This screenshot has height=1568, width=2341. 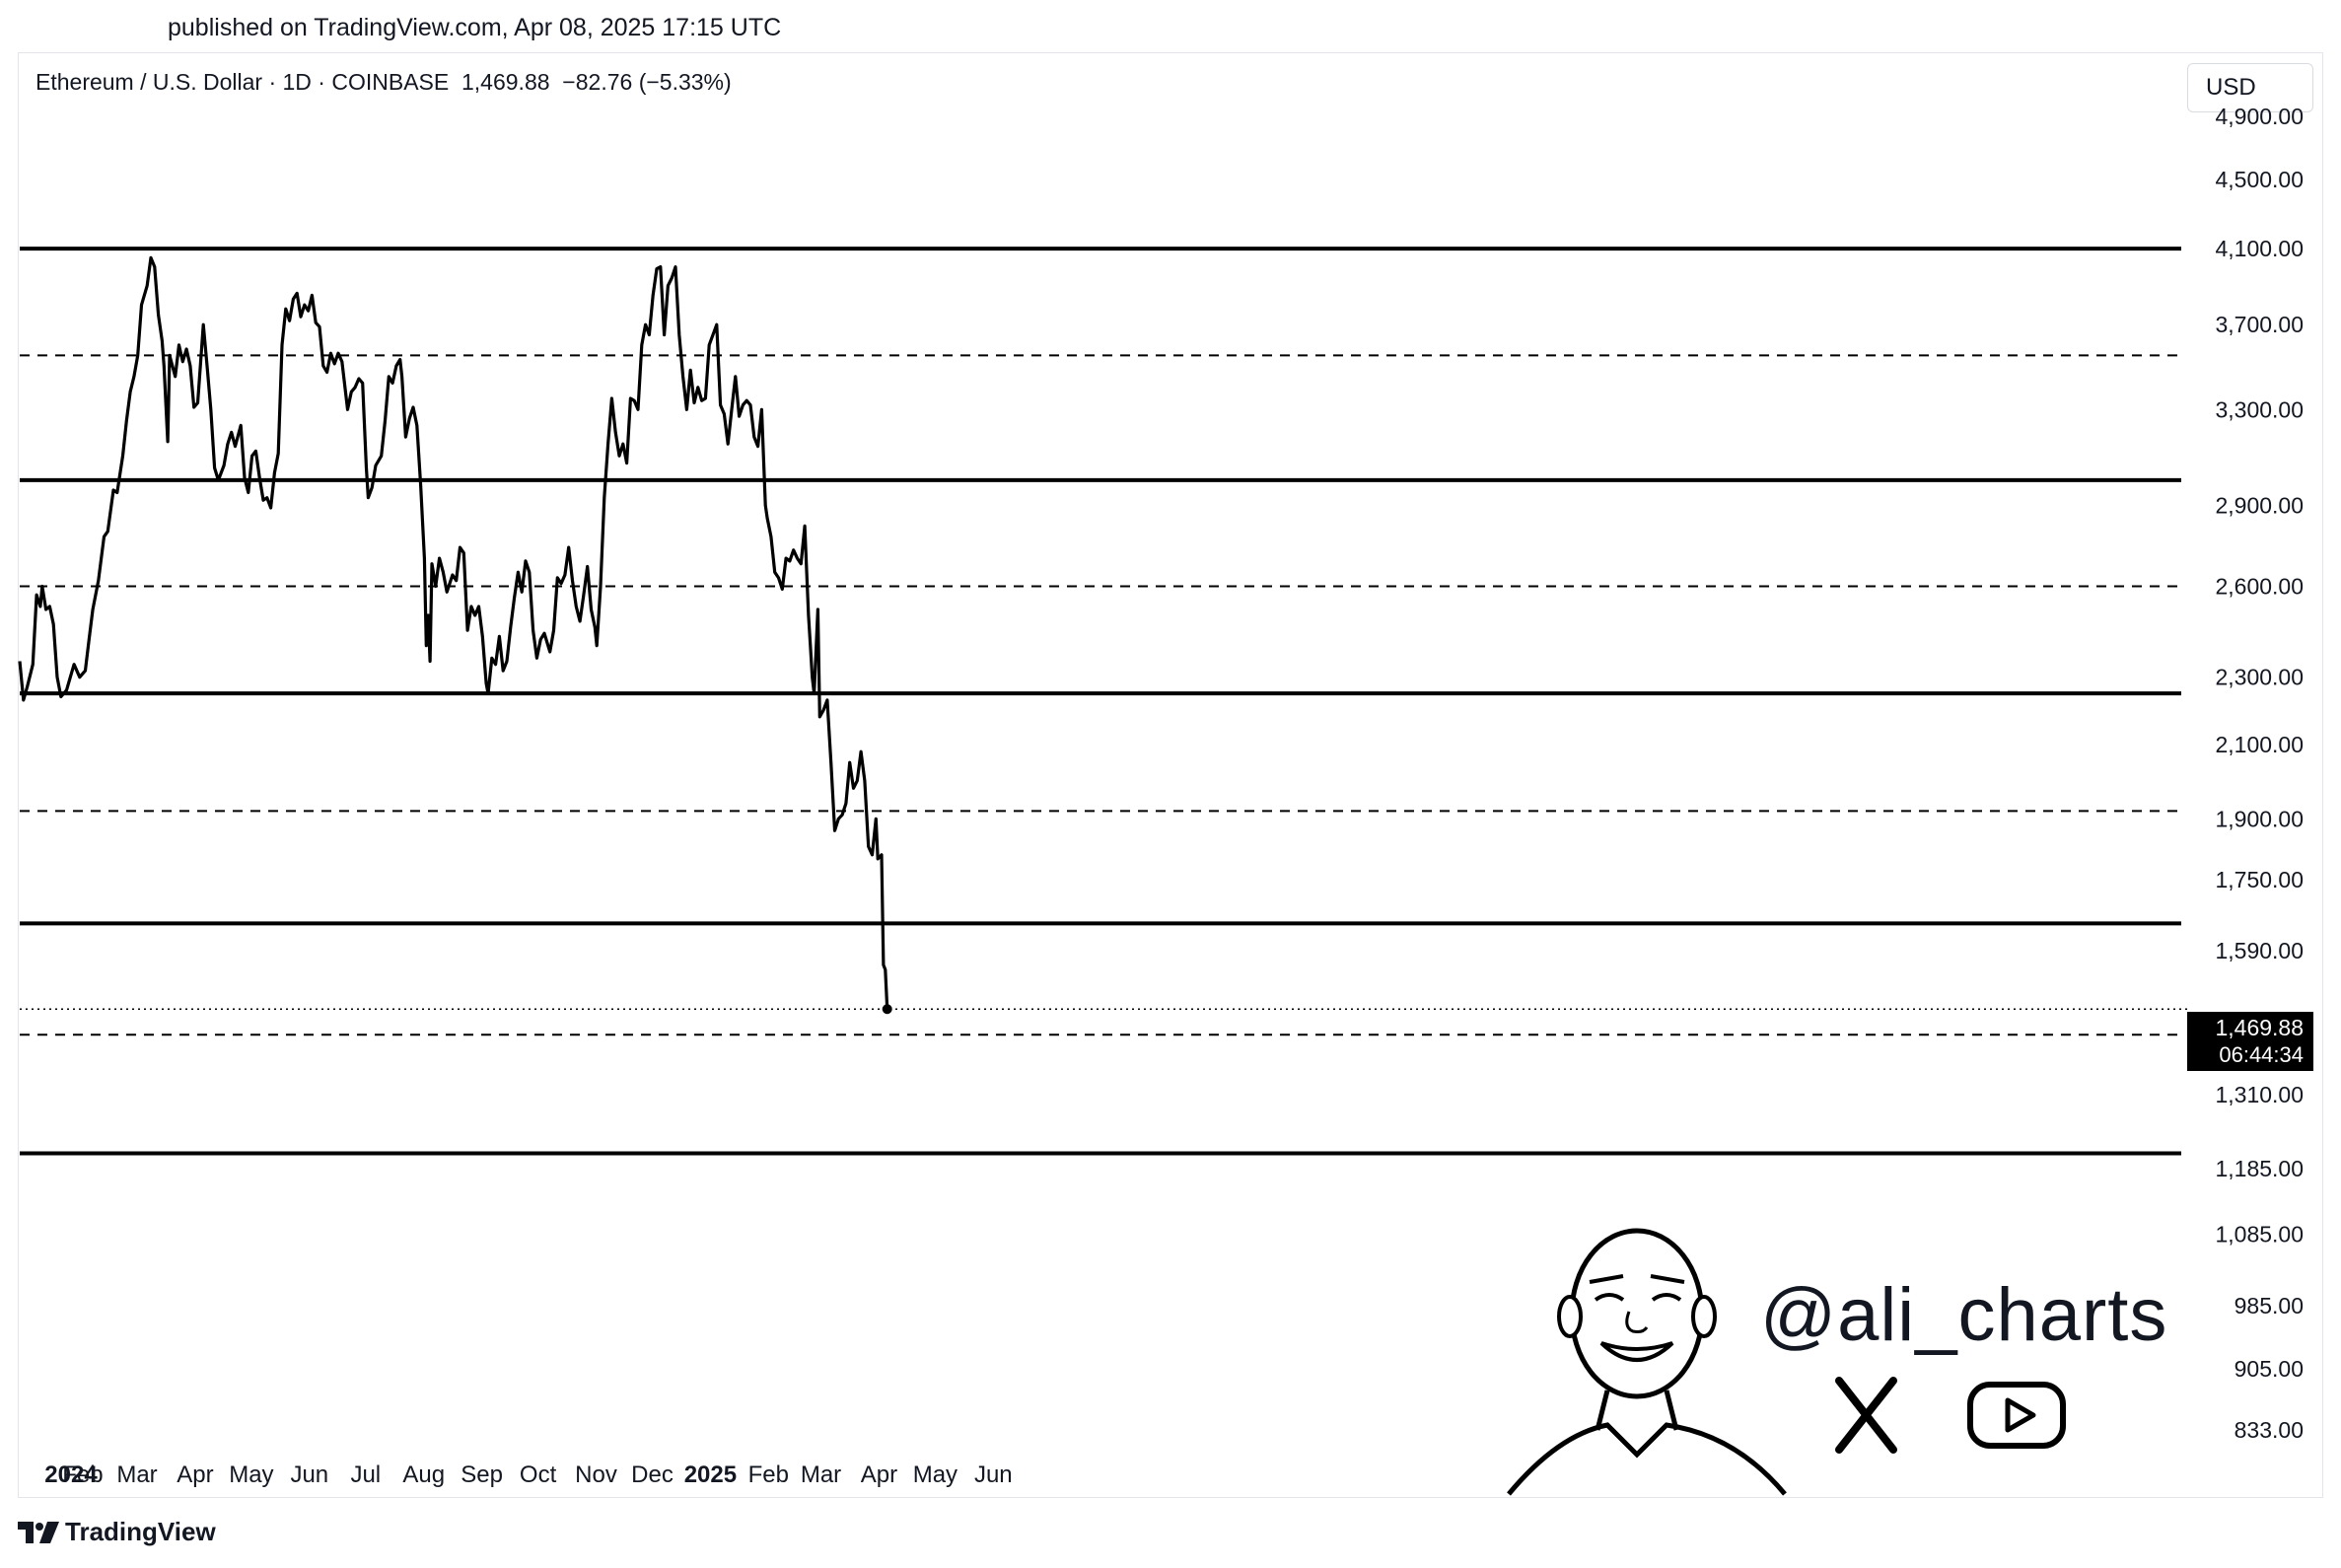 I want to click on y-tick-label: 1,085.00, so click(x=2259, y=1234).